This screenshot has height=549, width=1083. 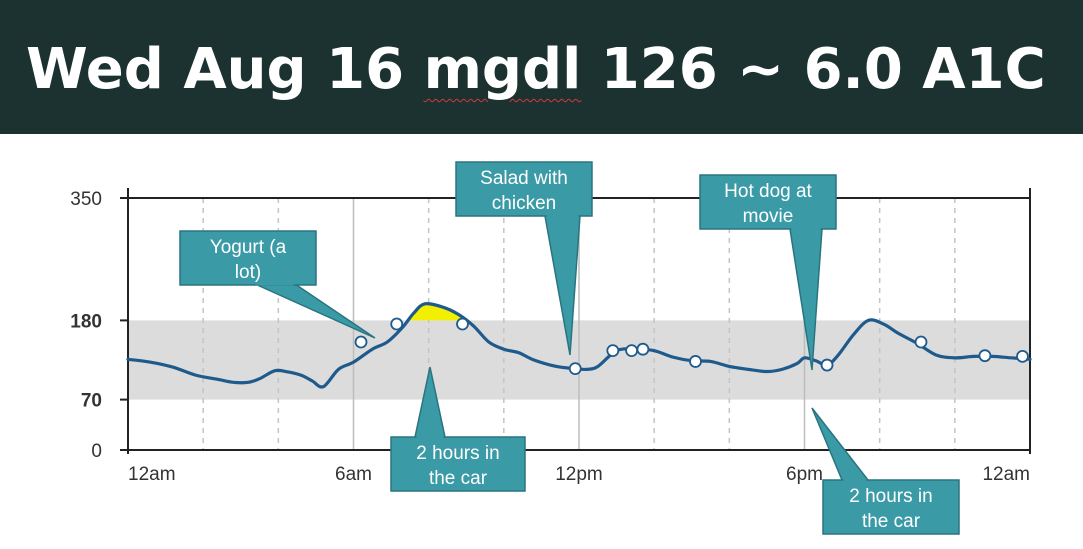 What do you see at coordinates (524, 178) in the screenshot?
I see `callout-text: Salad with` at bounding box center [524, 178].